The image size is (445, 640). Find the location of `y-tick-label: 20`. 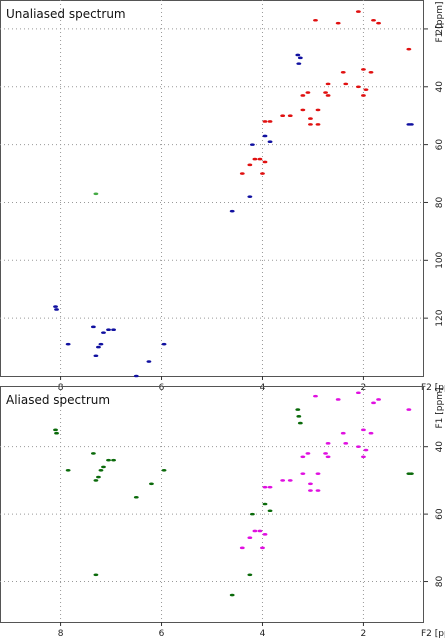

y-tick-label: 20 is located at coordinates (440, 29).